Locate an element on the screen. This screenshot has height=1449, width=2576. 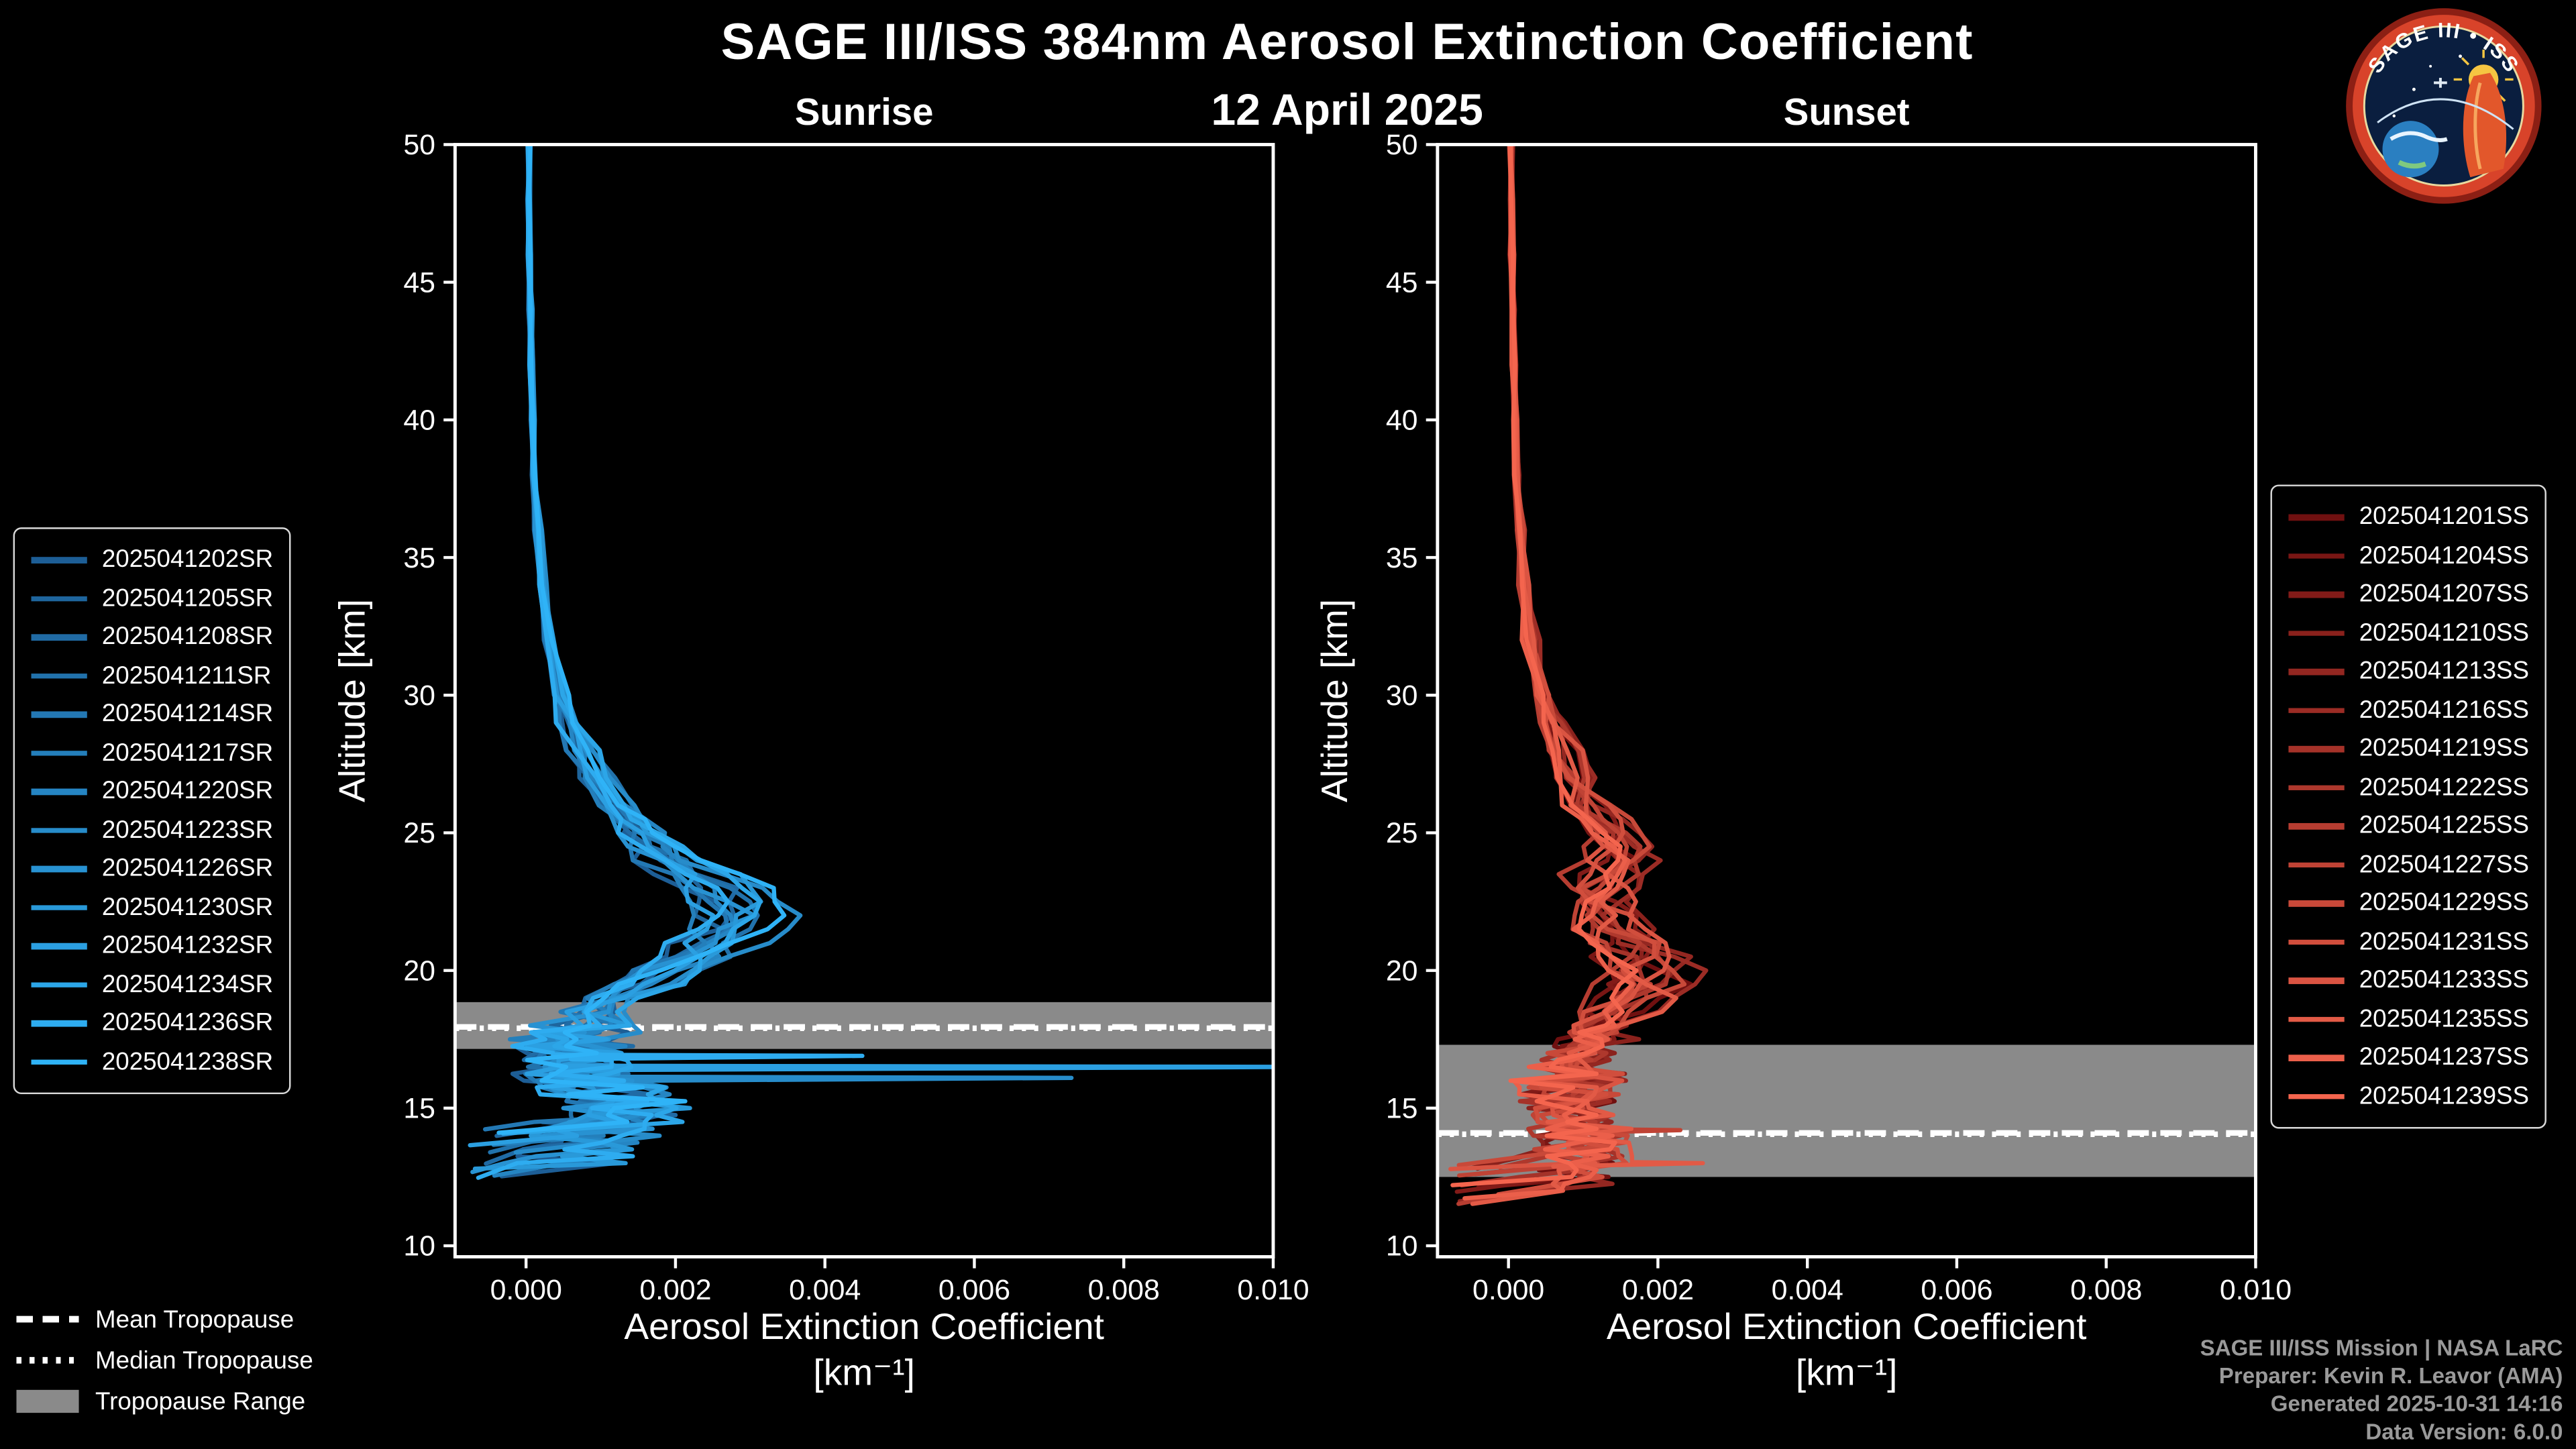
x-tick-label: 0.006 is located at coordinates (1956, 1290).